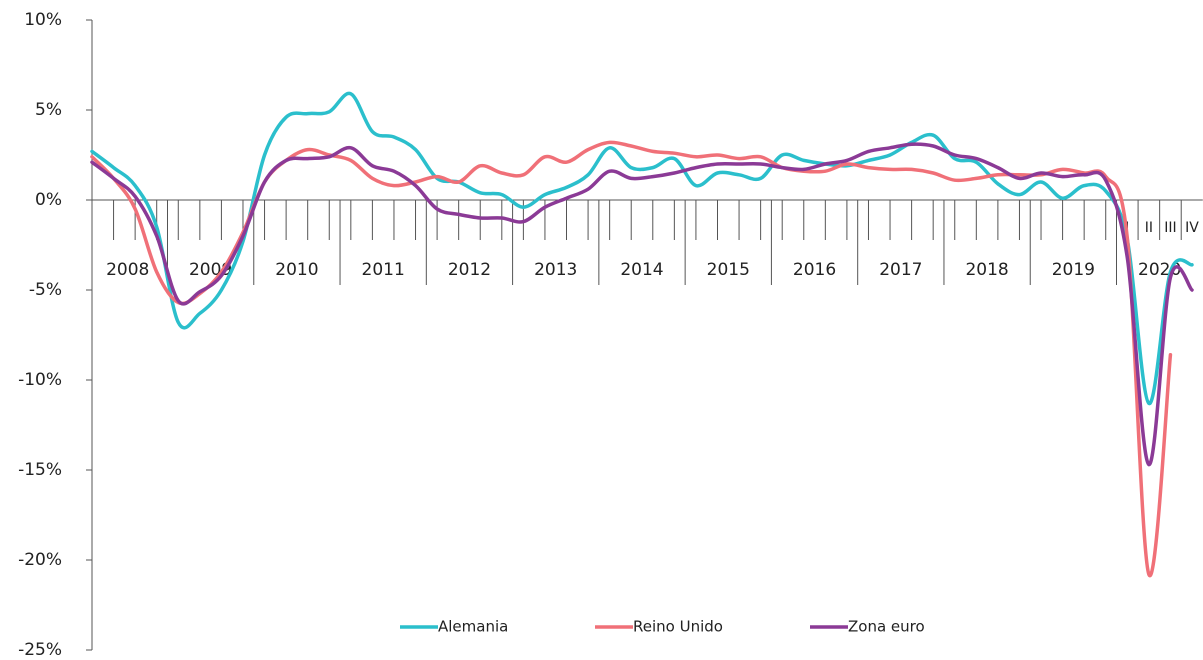  What do you see at coordinates (473, 627) in the screenshot?
I see `legend-label: Alemania` at bounding box center [473, 627].